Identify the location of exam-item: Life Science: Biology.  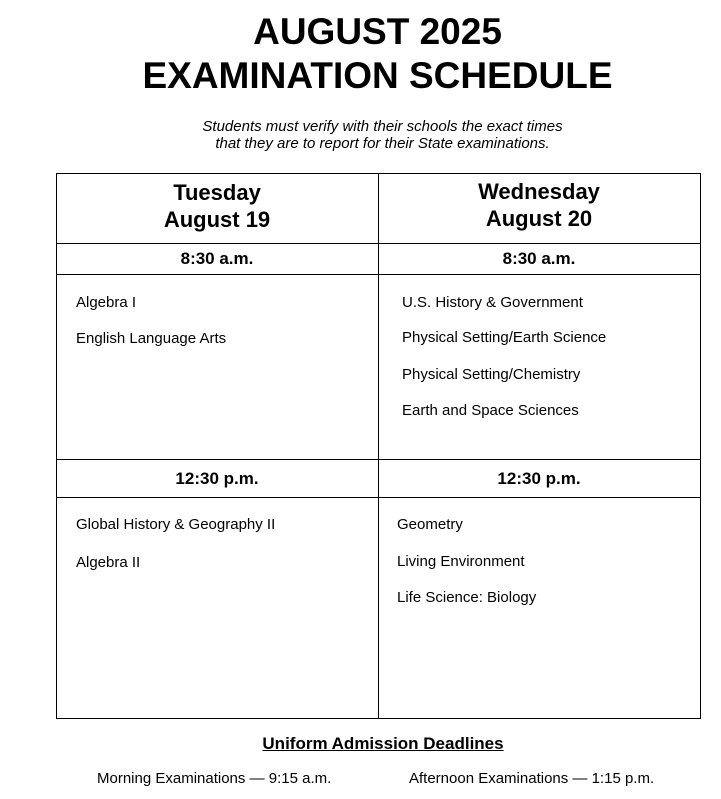
(467, 597).